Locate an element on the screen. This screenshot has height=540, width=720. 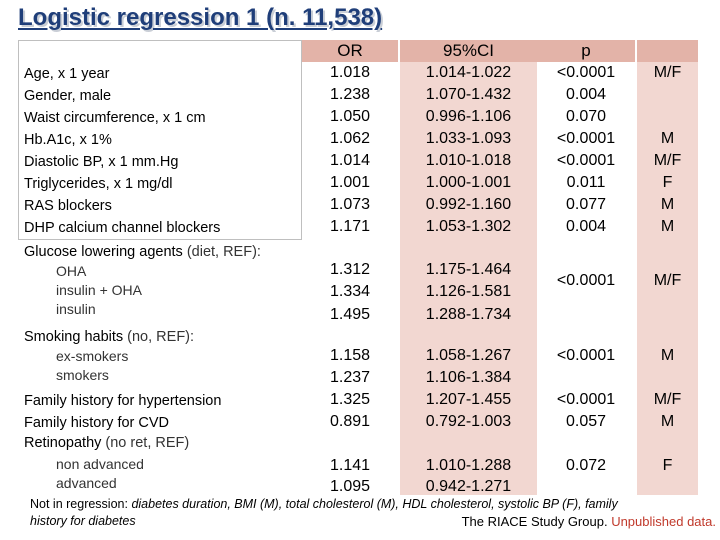
odds-ratio: 1.495 is located at coordinates (350, 314).